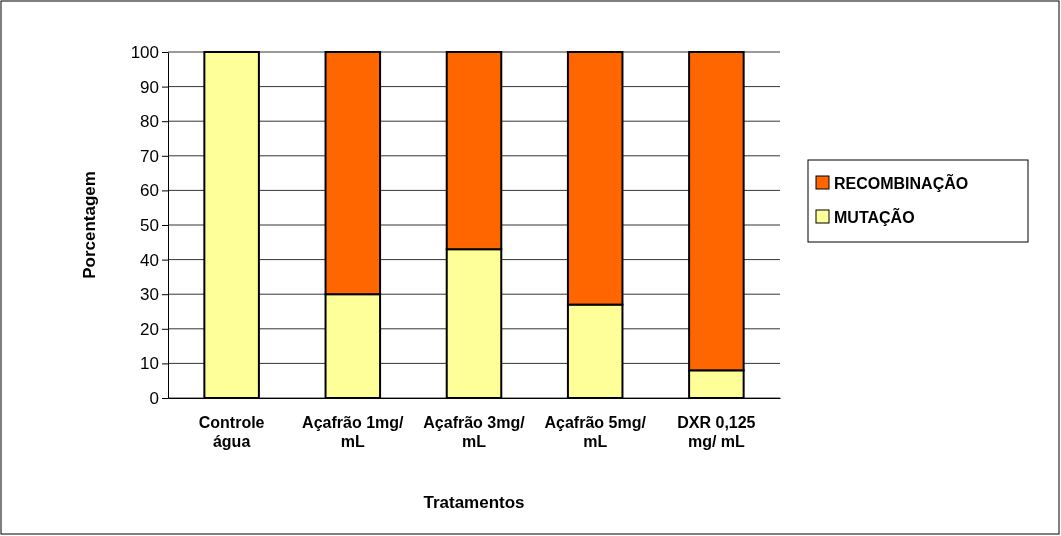 This screenshot has height=536, width=1061. What do you see at coordinates (595, 432) in the screenshot?
I see `x-tick-label: Açafrão 5mg/ mL` at bounding box center [595, 432].